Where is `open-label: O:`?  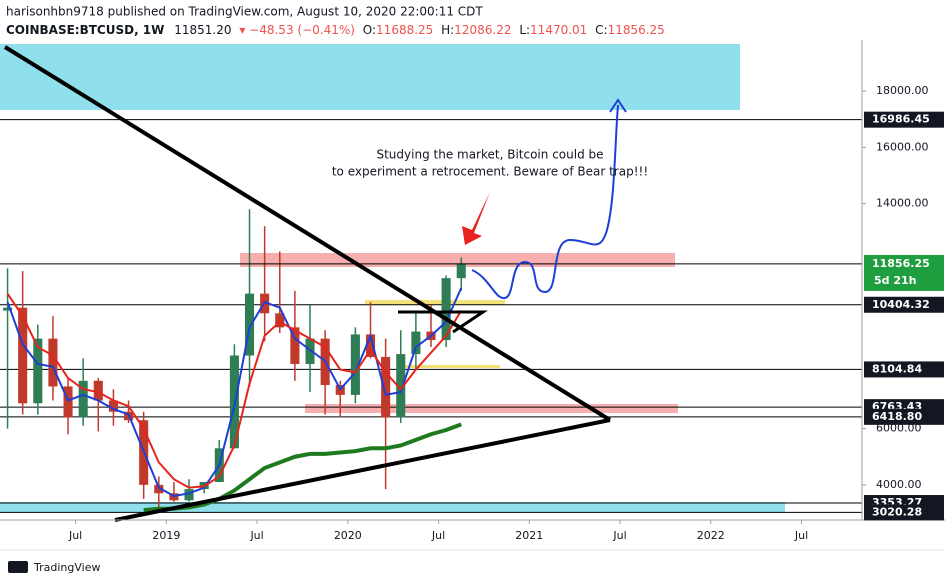 open-label: O: is located at coordinates (369, 30).